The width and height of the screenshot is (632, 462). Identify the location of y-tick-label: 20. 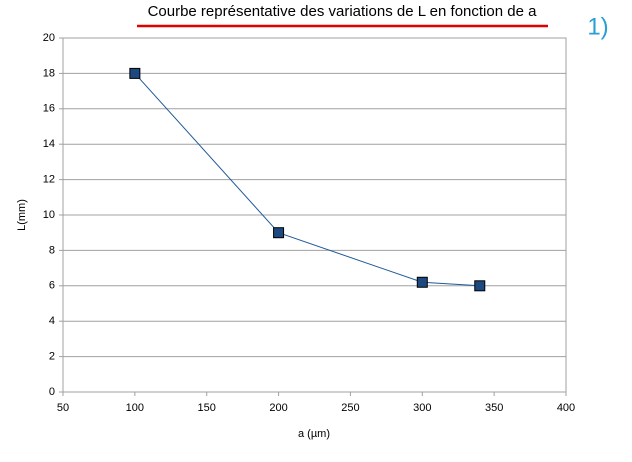
(49, 38).